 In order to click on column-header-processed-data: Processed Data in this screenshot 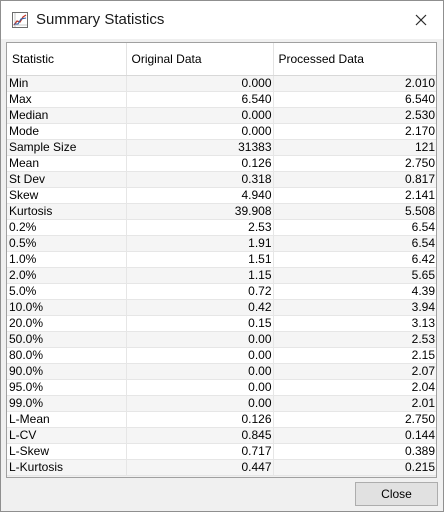, I will do `click(354, 59)`.